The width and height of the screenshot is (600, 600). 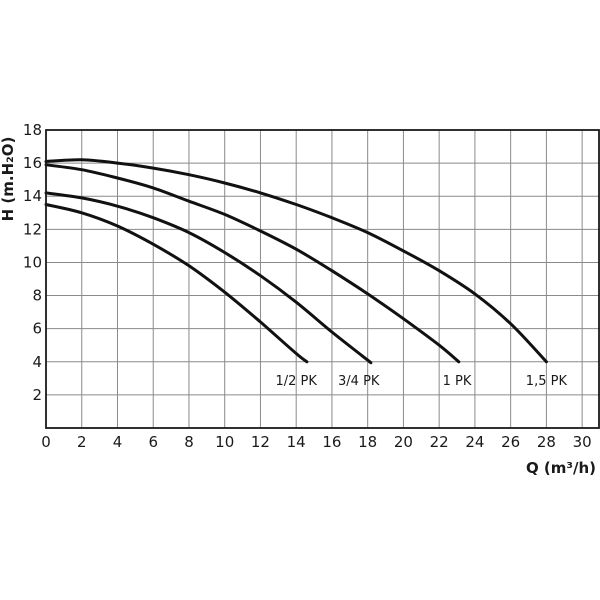 What do you see at coordinates (547, 381) in the screenshot?
I see `curve-label: 1,5 PK` at bounding box center [547, 381].